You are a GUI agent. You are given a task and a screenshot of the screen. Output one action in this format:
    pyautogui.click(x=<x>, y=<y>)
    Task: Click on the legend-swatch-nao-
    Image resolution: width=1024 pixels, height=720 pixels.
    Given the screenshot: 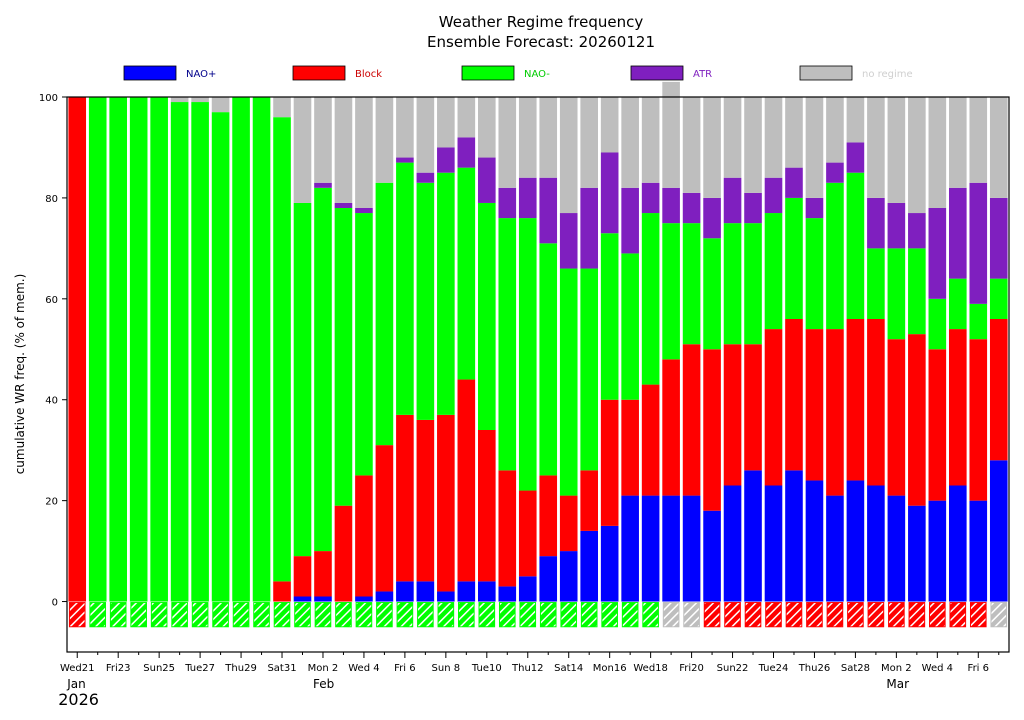 What is the action you would take?
    pyautogui.click(x=150, y=73)
    